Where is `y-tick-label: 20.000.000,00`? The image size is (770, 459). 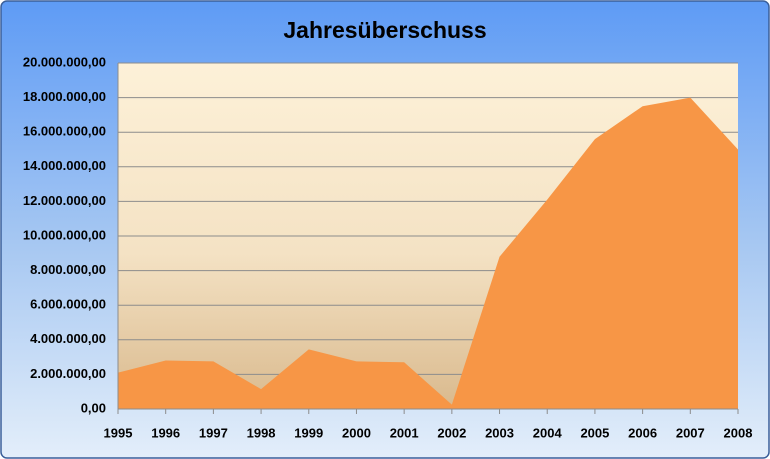
y-tick-label: 20.000.000,00 is located at coordinates (64, 61).